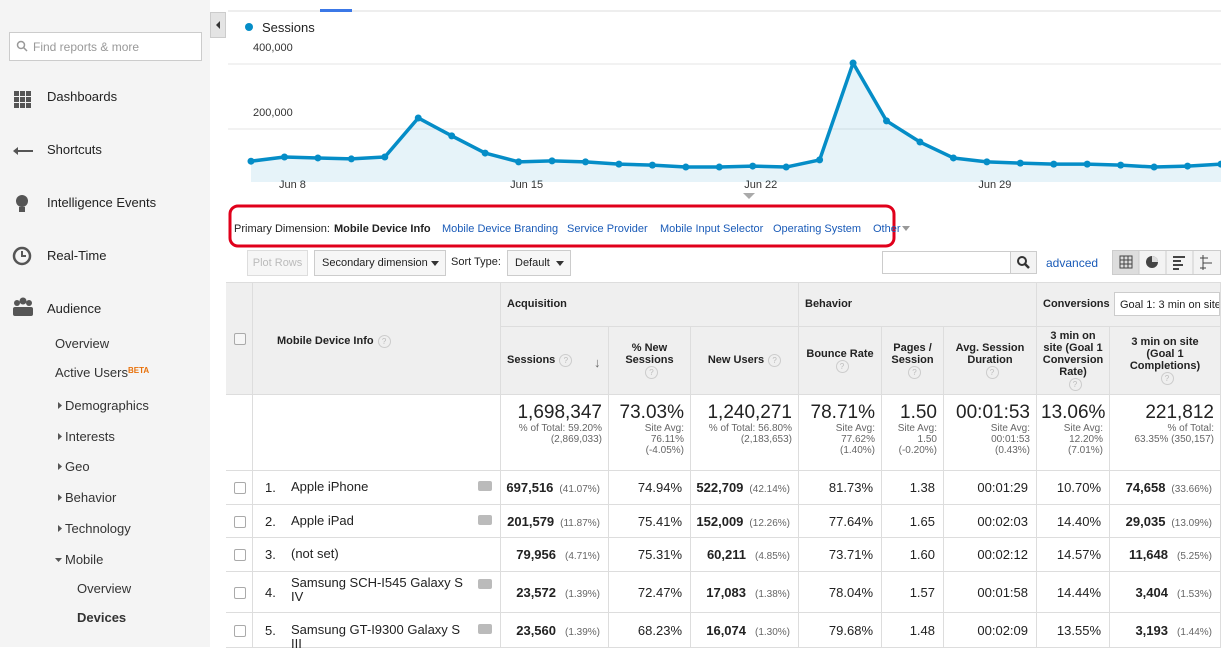 The height and width of the screenshot is (651, 1221). Describe the element at coordinates (74, 149) in the screenshot. I see `nav-item: Shortcuts` at that location.